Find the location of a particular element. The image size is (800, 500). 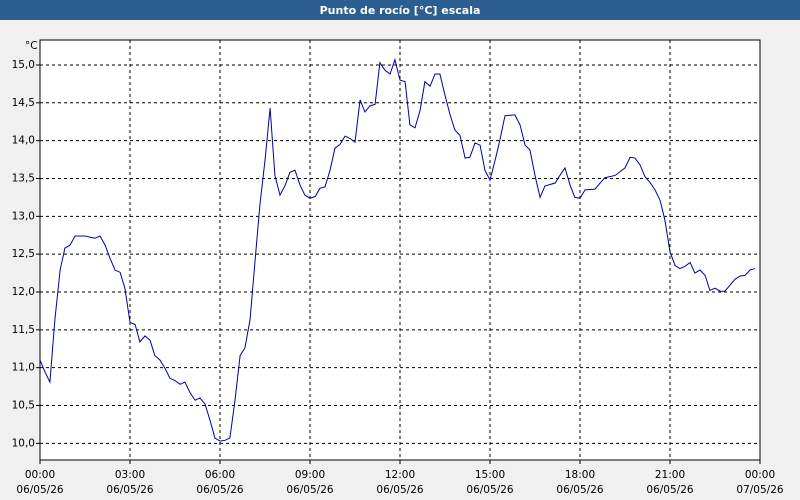

x-tick-label: 03:00 is located at coordinates (130, 475).